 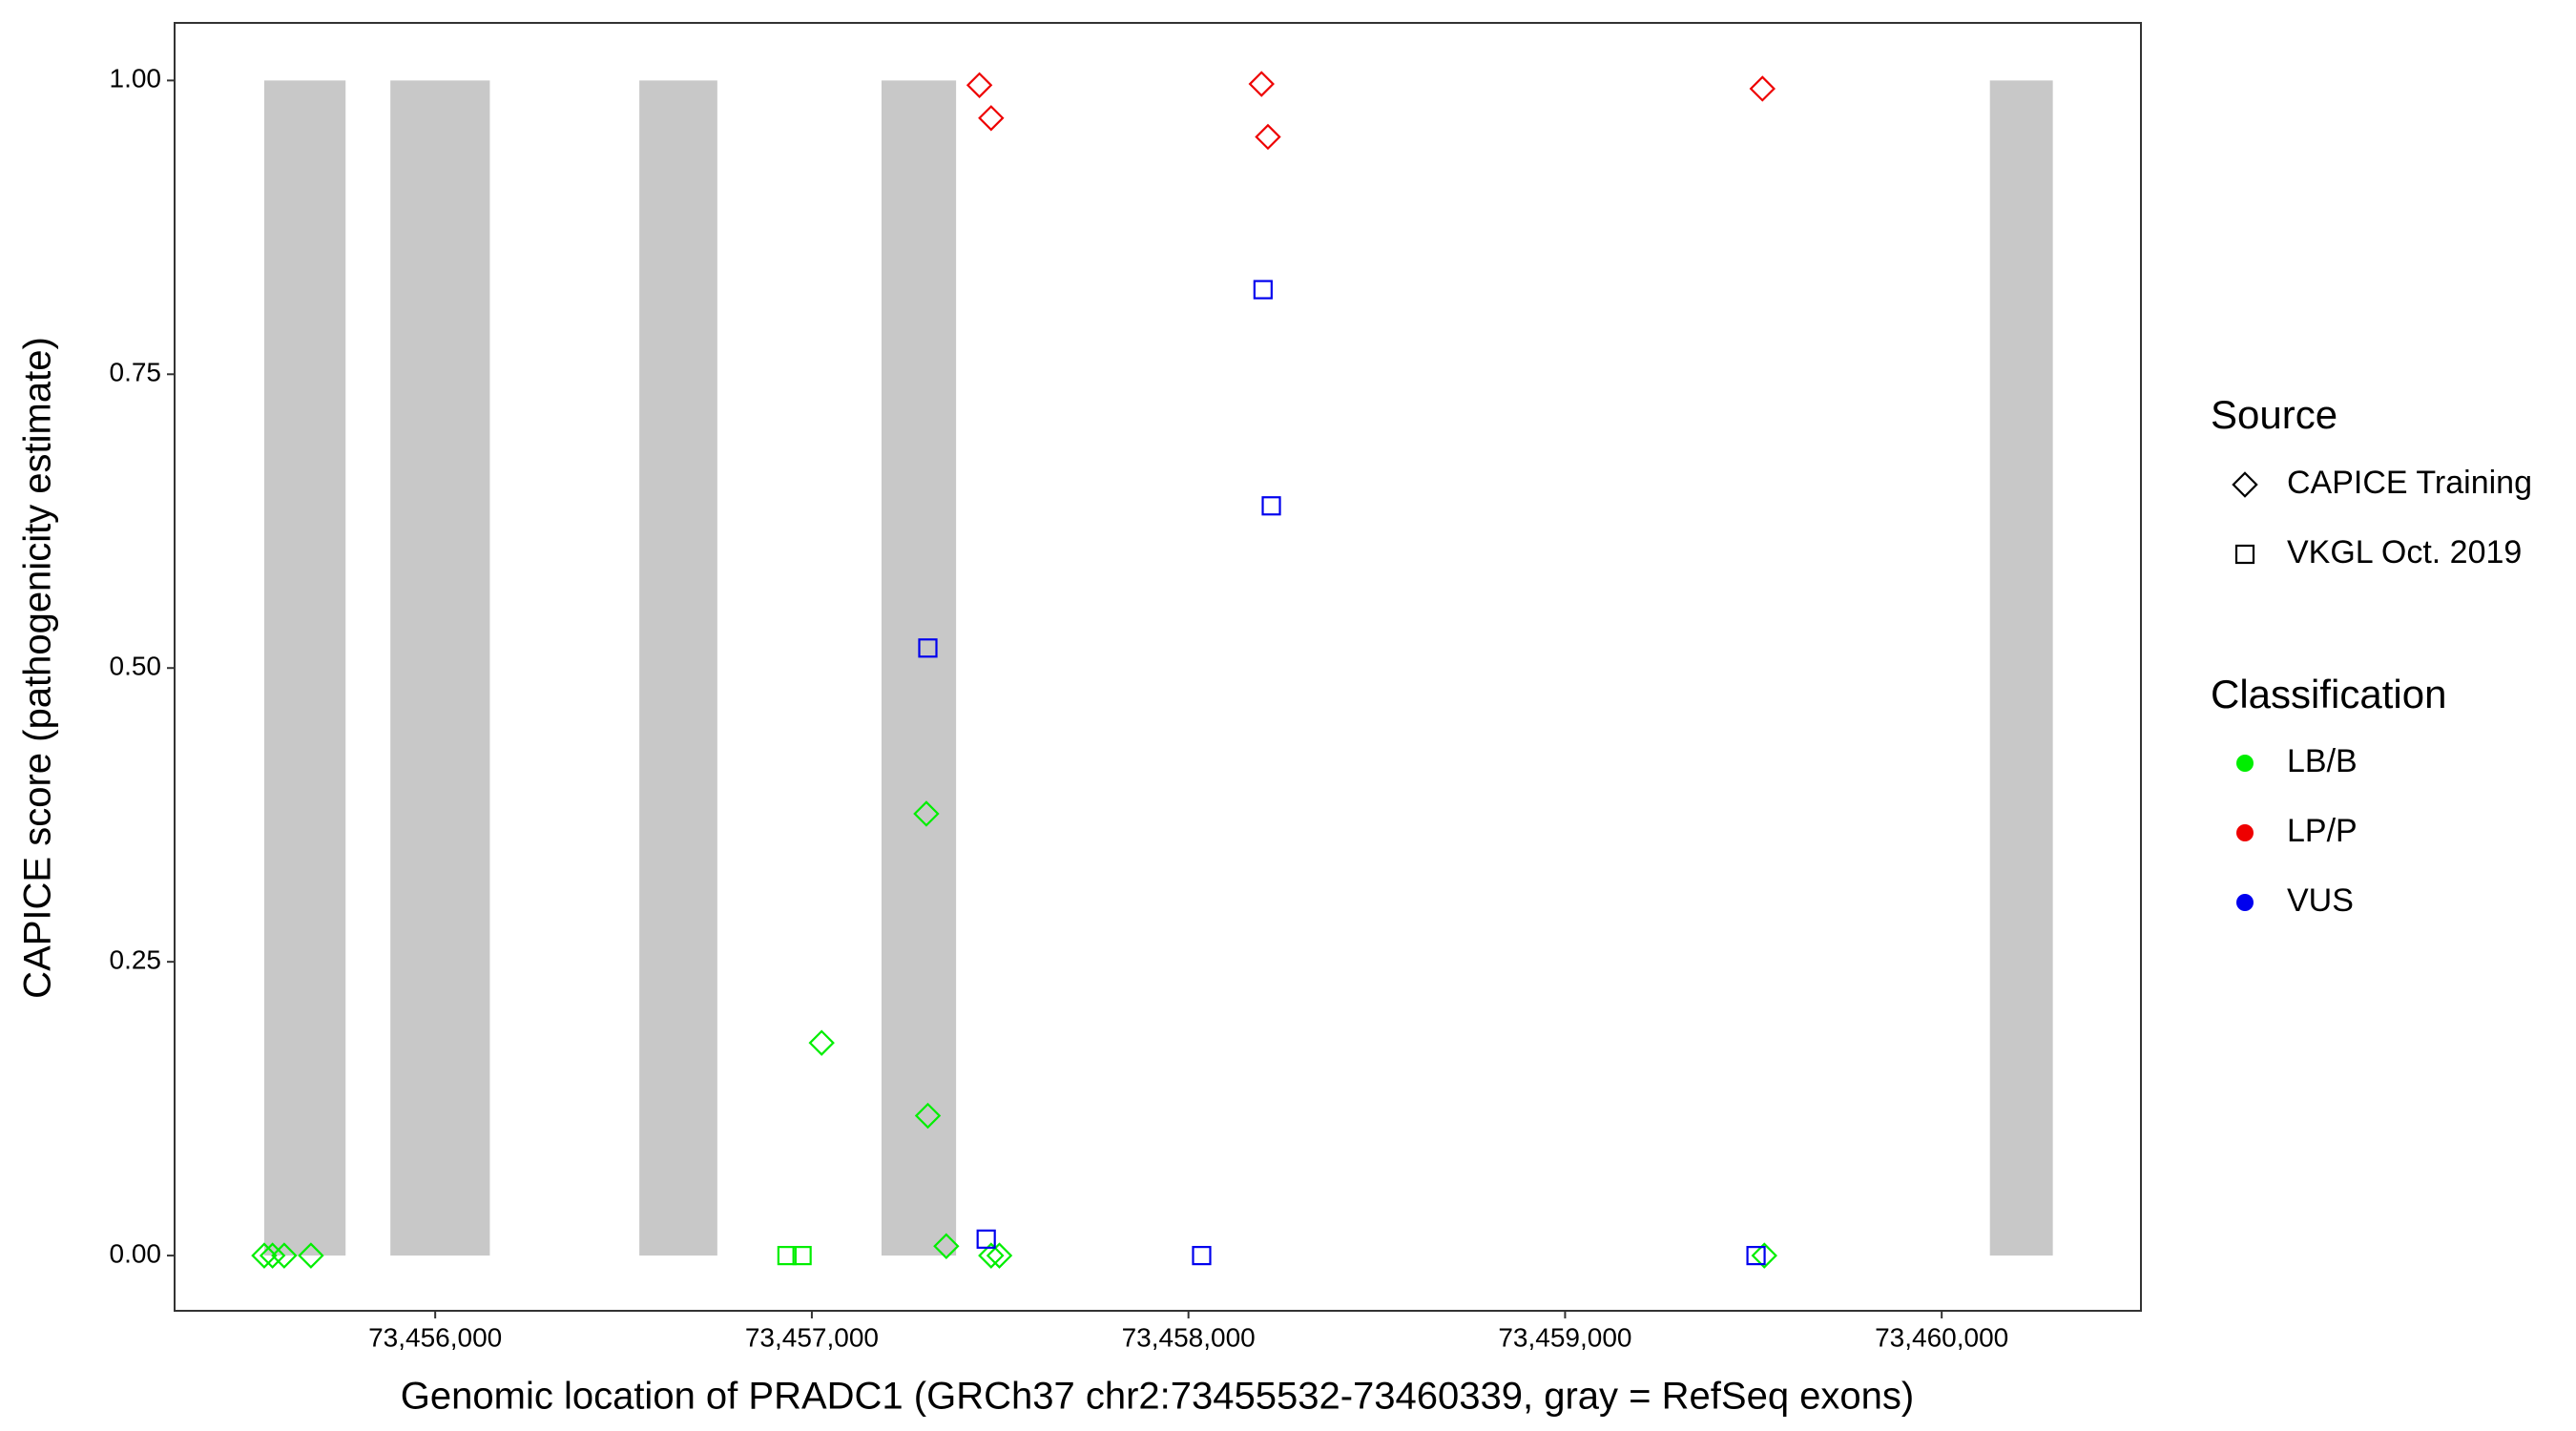 I want to click on legend-label: LP/P, so click(x=2322, y=831).